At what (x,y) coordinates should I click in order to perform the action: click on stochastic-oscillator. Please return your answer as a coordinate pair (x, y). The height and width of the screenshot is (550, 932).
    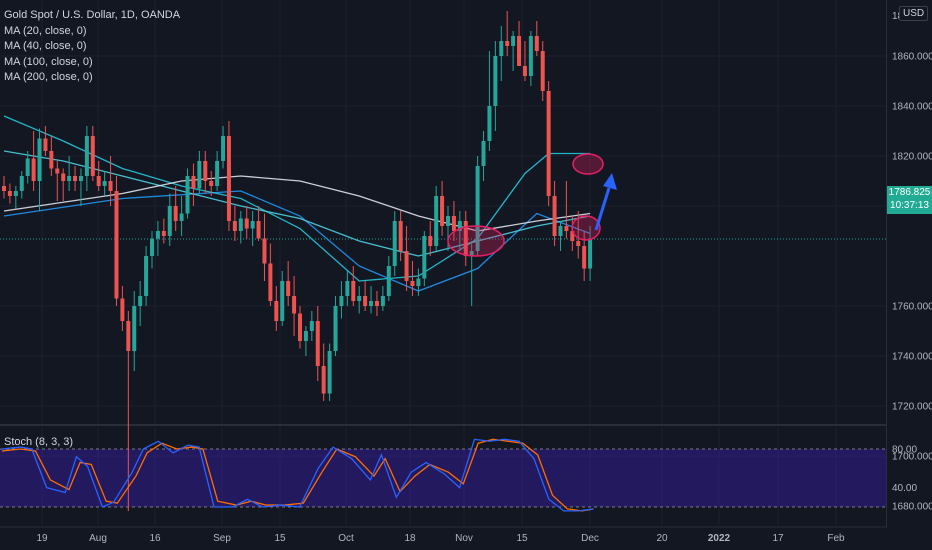
    Looking at the image, I should click on (297, 475).